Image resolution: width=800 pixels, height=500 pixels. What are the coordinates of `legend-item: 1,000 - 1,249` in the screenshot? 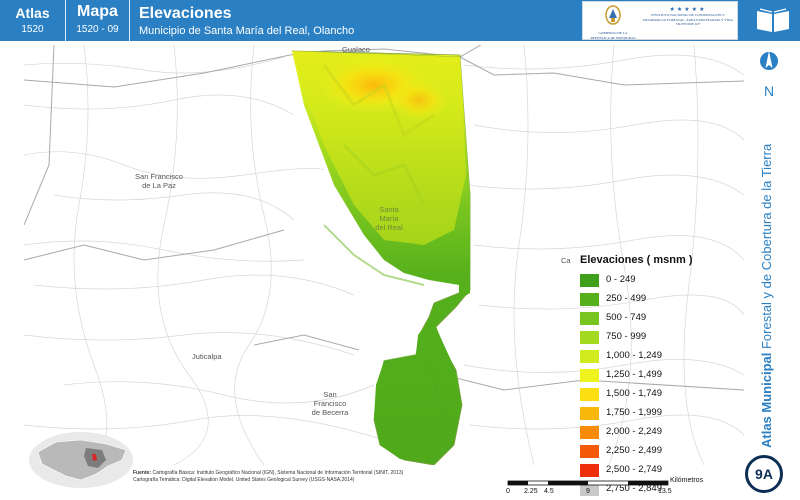 It's located at (646, 357).